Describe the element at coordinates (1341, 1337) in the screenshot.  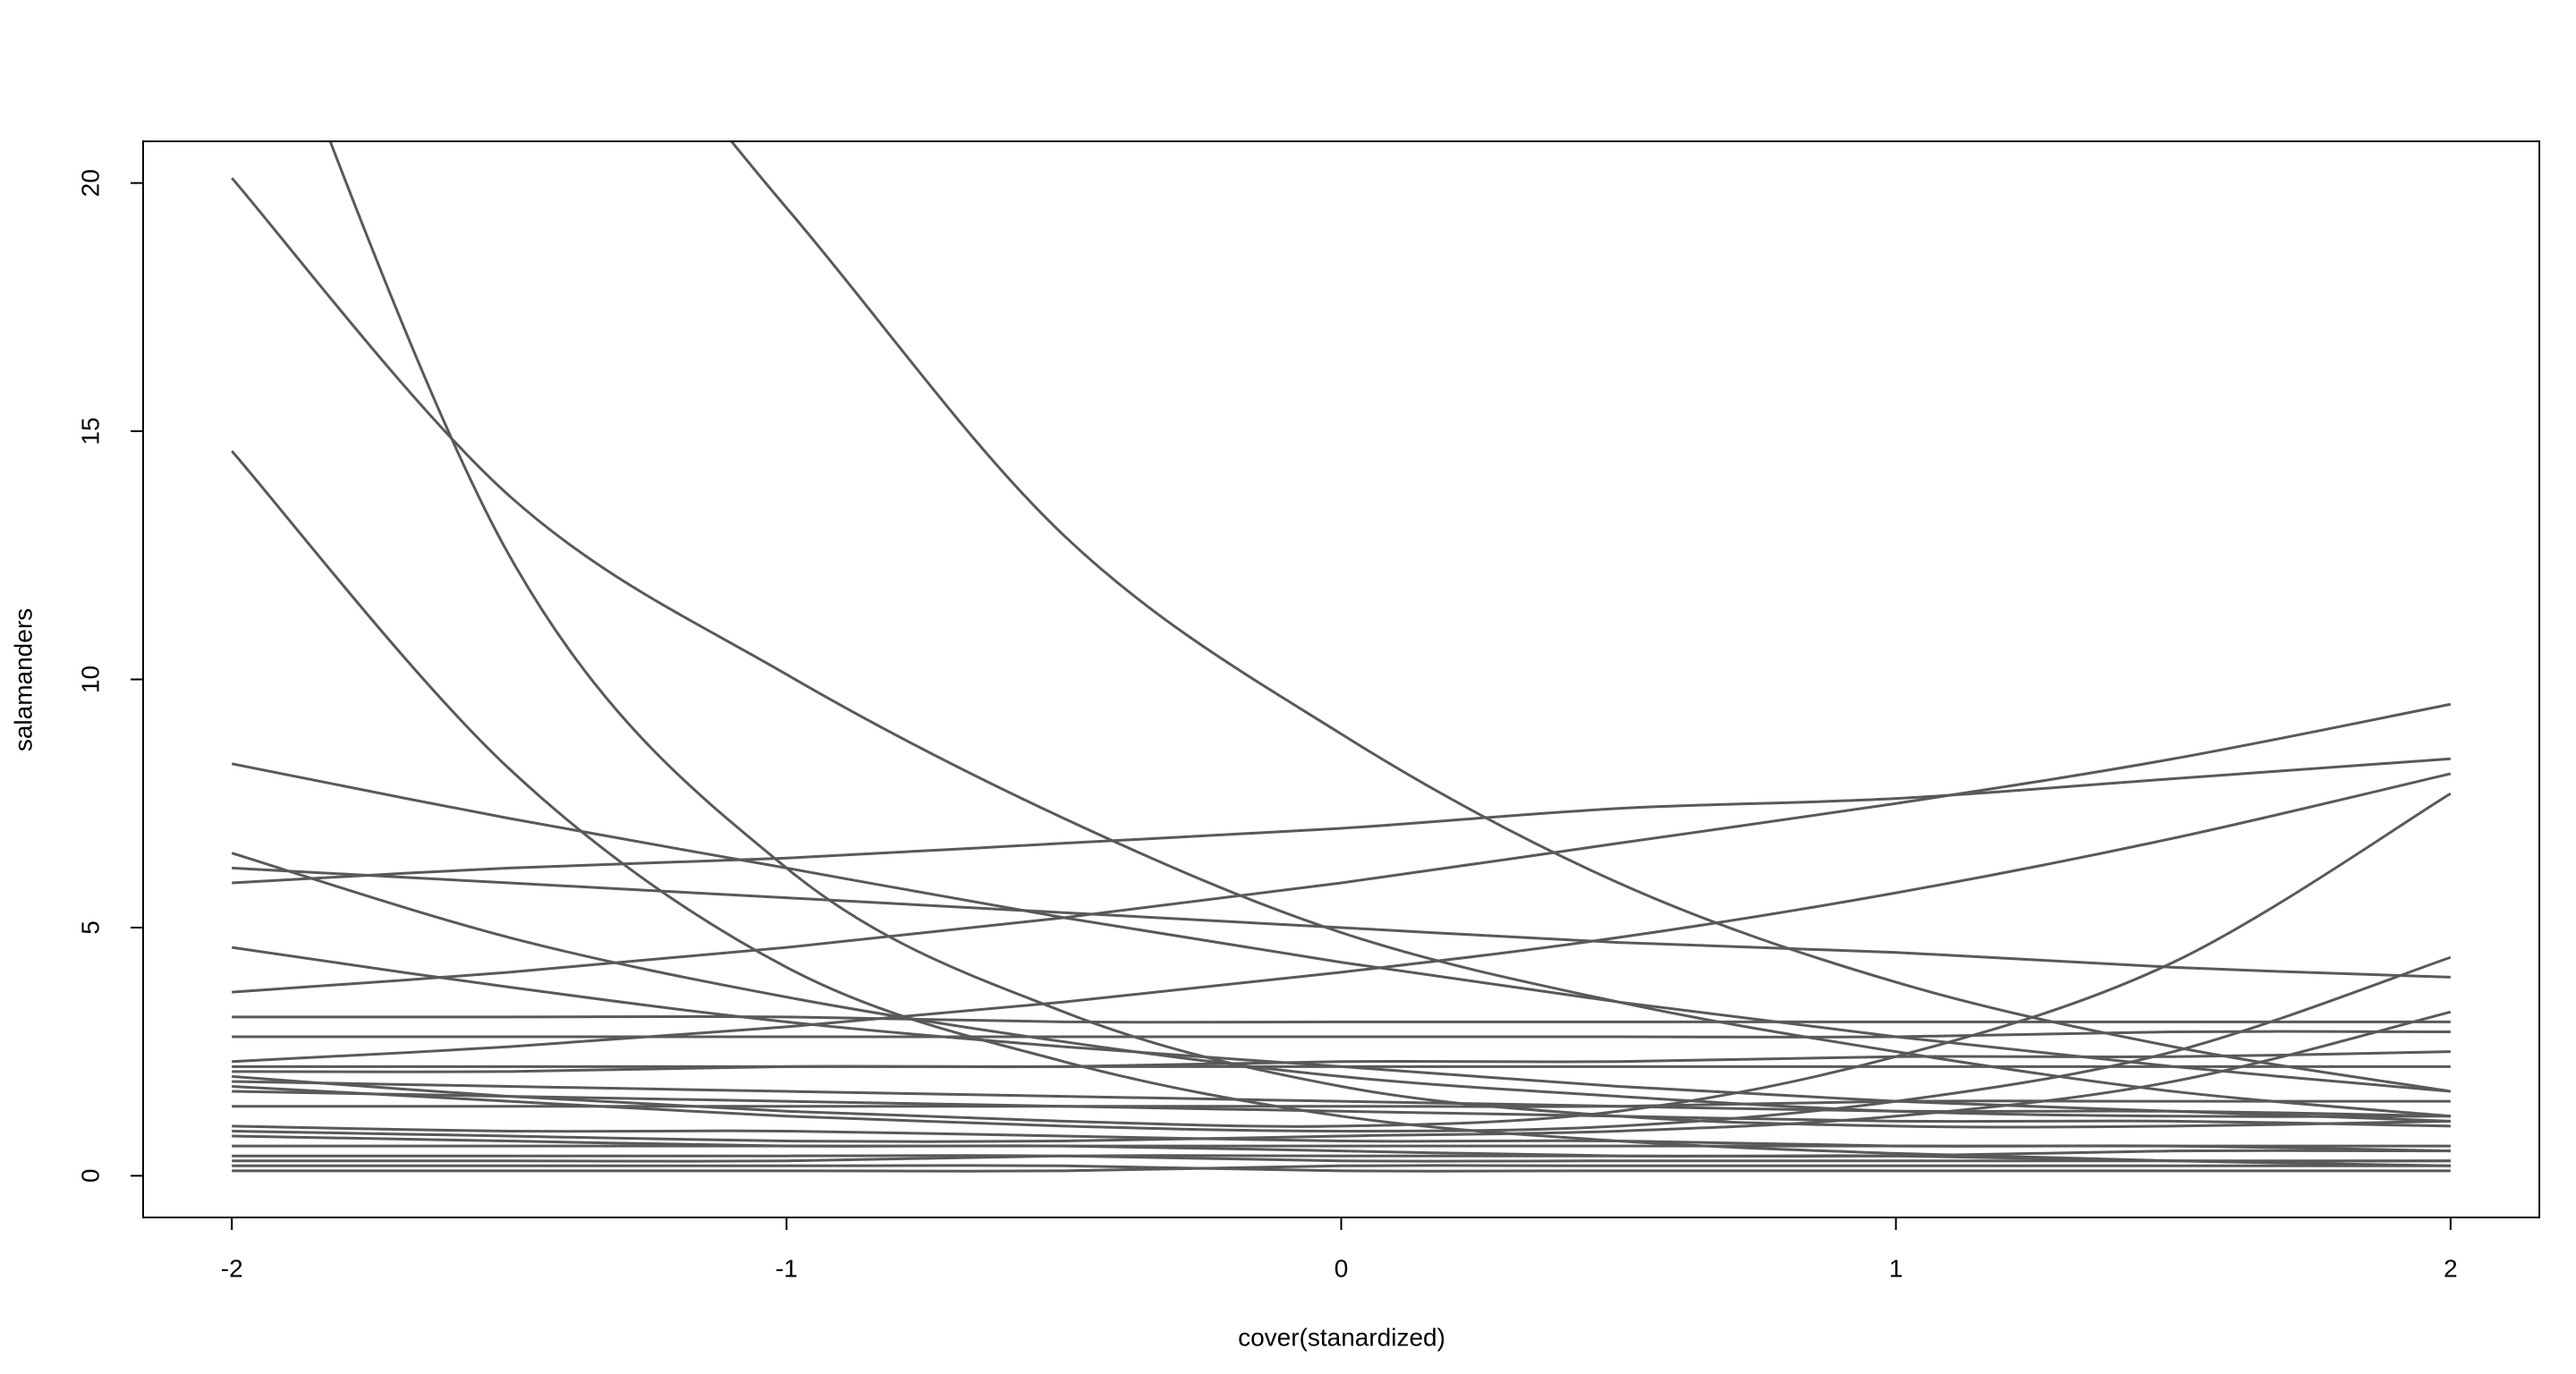
I see `x-axis-label: cover(stanardized)` at that location.